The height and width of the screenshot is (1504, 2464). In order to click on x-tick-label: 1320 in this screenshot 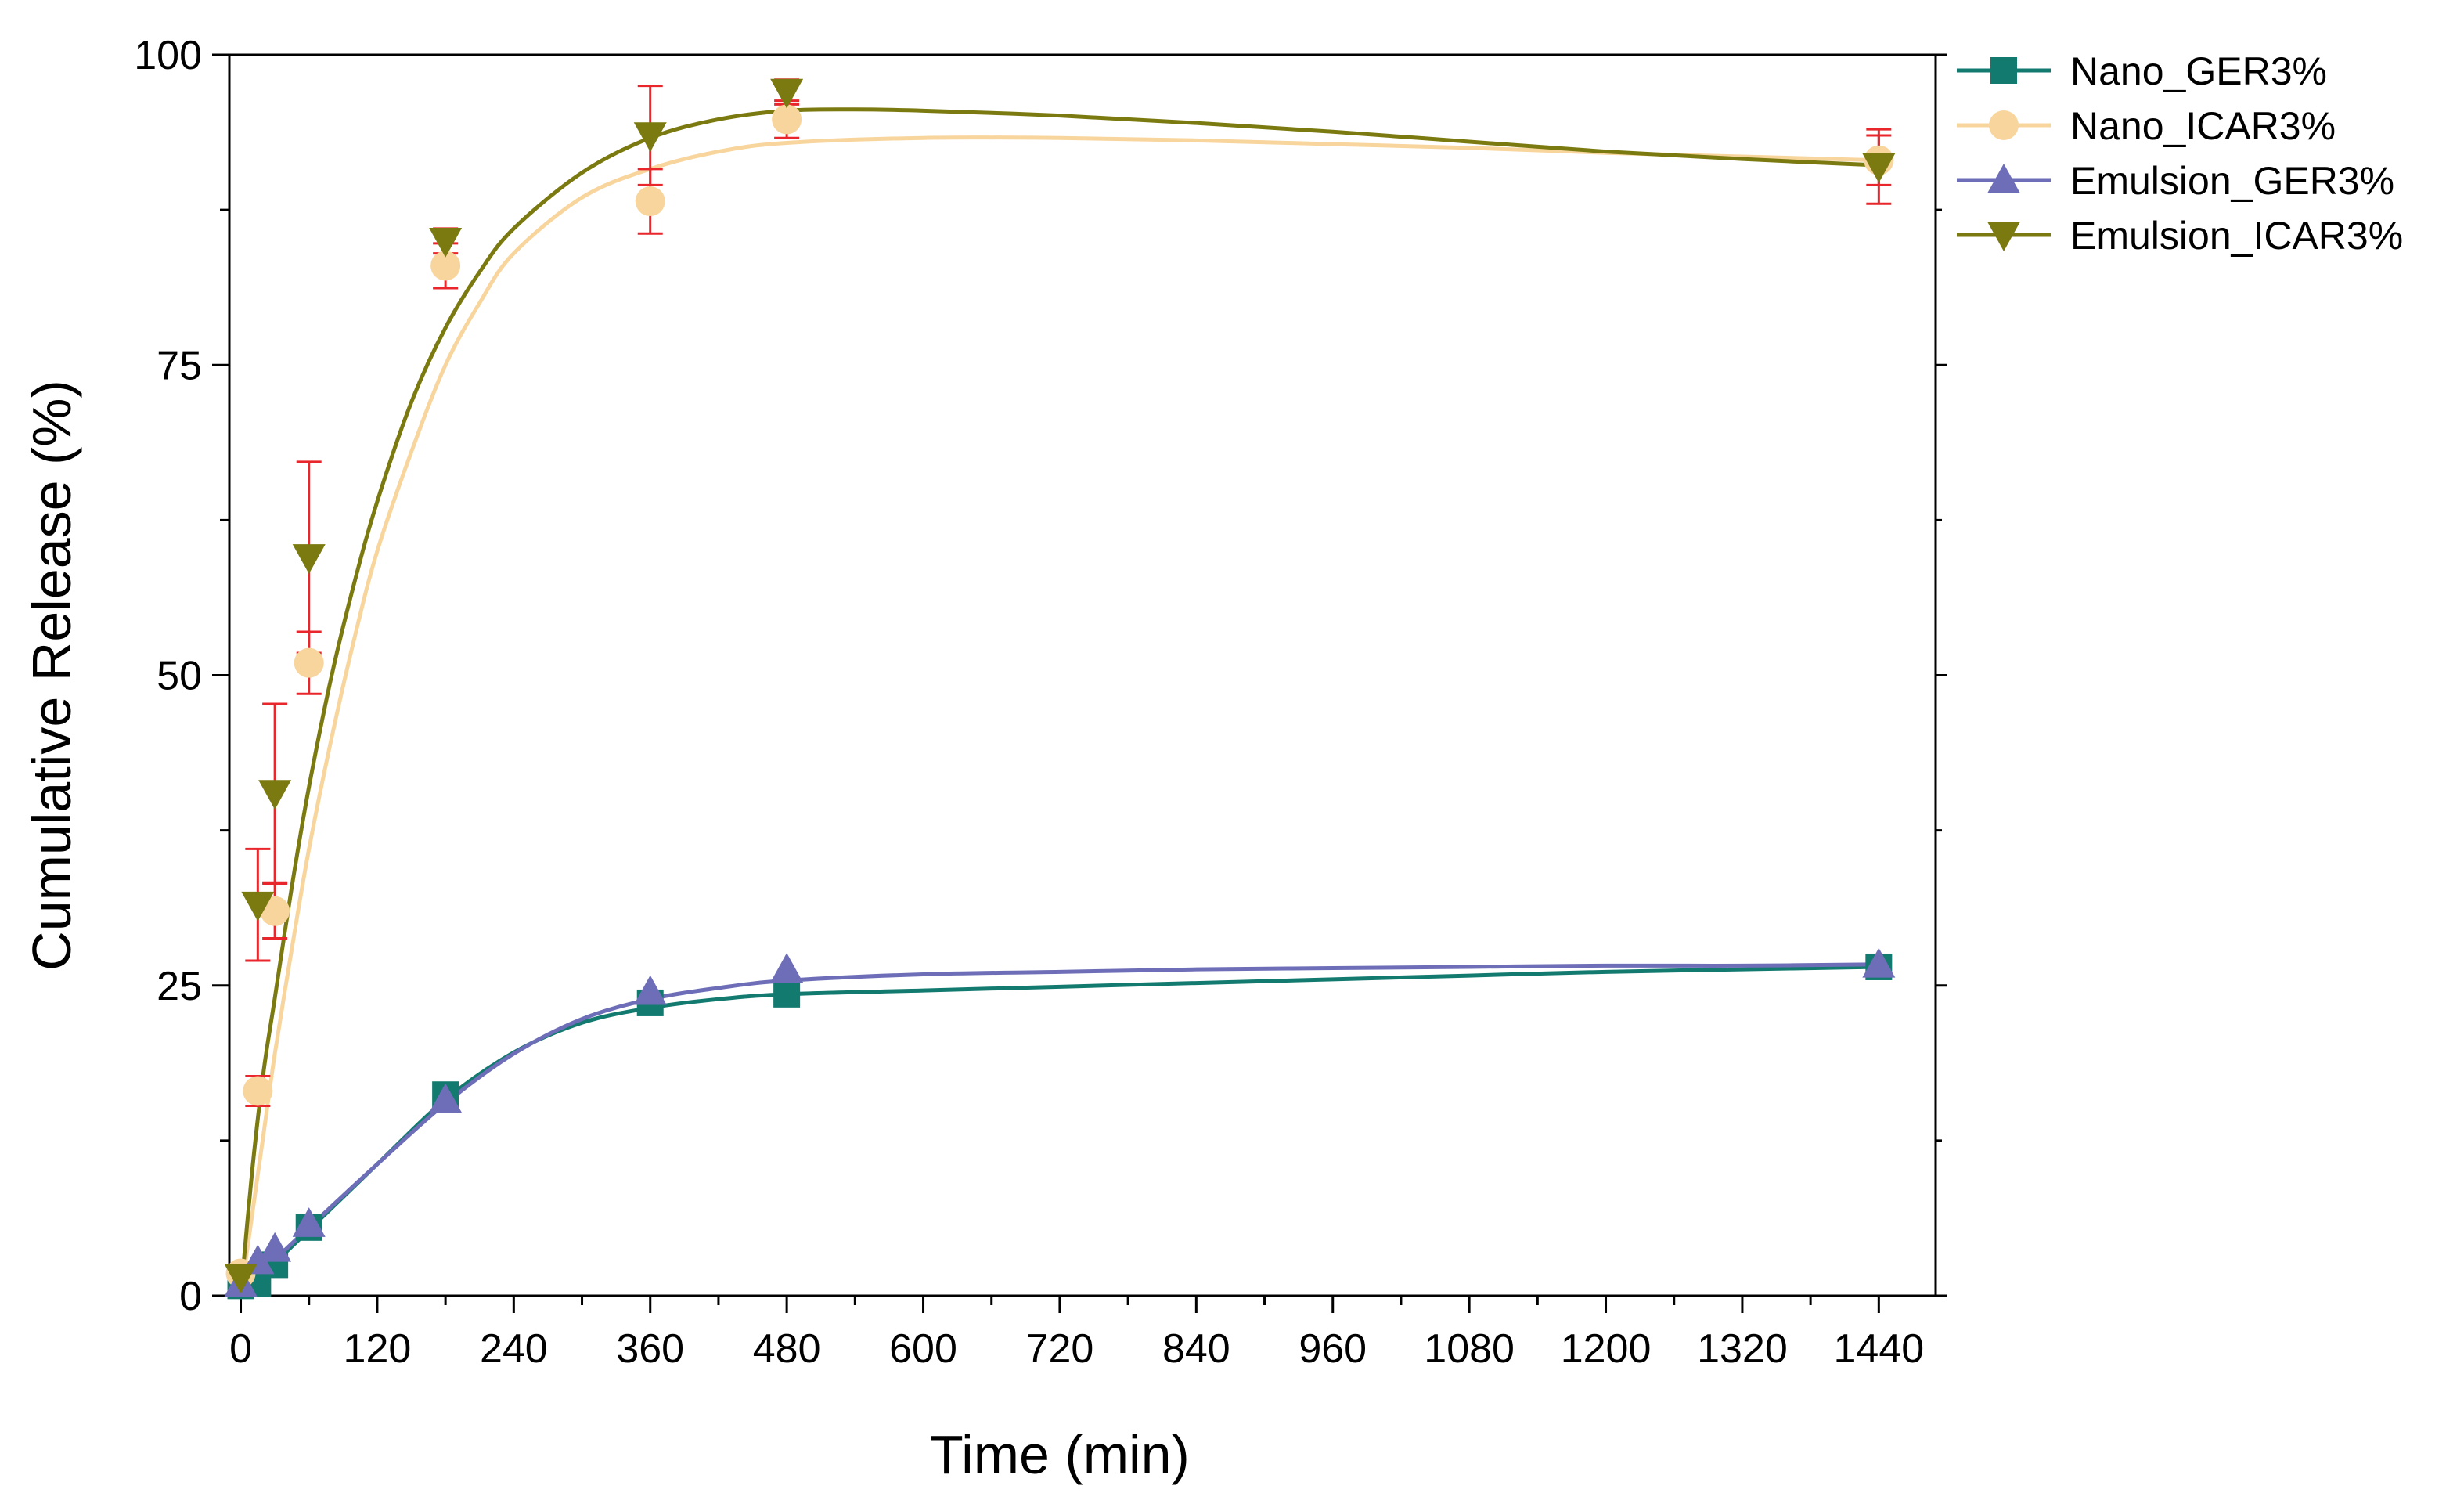, I will do `click(1742, 1349)`.